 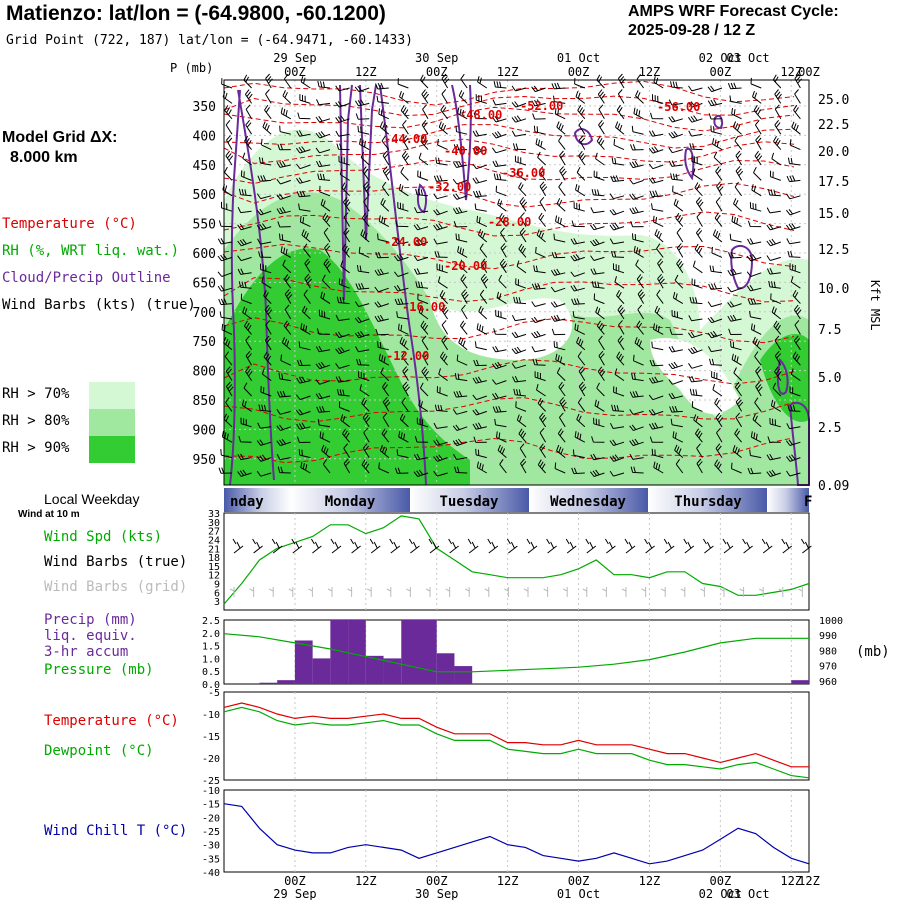 What do you see at coordinates (204, 195) in the screenshot?
I see `pressure-tick-label: 500` at bounding box center [204, 195].